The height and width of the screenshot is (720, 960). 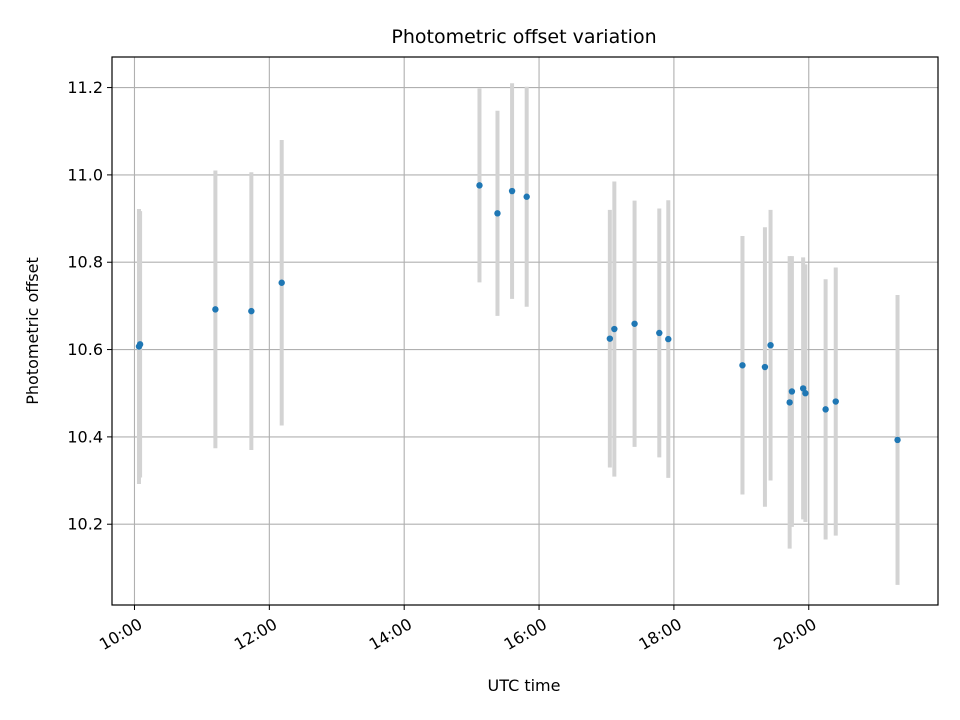 What do you see at coordinates (85, 524) in the screenshot?
I see `y-tick-label: 10.2` at bounding box center [85, 524].